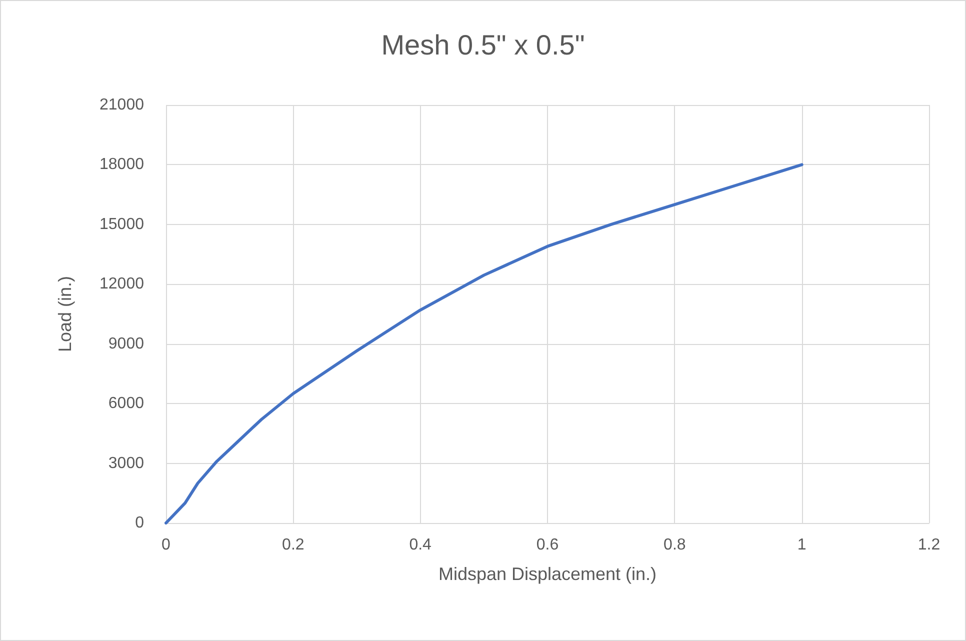 The image size is (966, 641). Describe the element at coordinates (420, 545) in the screenshot. I see `x-tick-label: 0.4` at that location.